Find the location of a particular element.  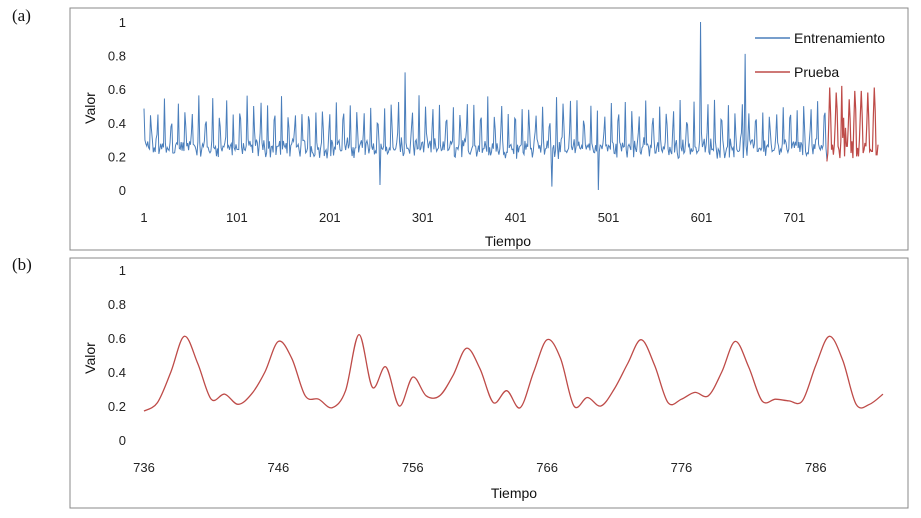

chart-a-xtick-label: 401 is located at coordinates (516, 217).